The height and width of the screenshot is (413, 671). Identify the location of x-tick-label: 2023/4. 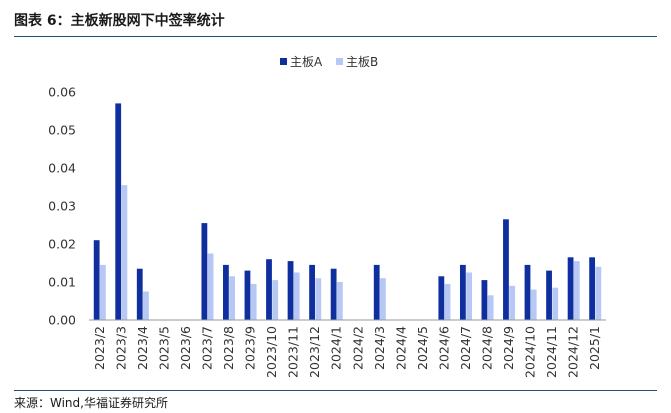
(142, 348).